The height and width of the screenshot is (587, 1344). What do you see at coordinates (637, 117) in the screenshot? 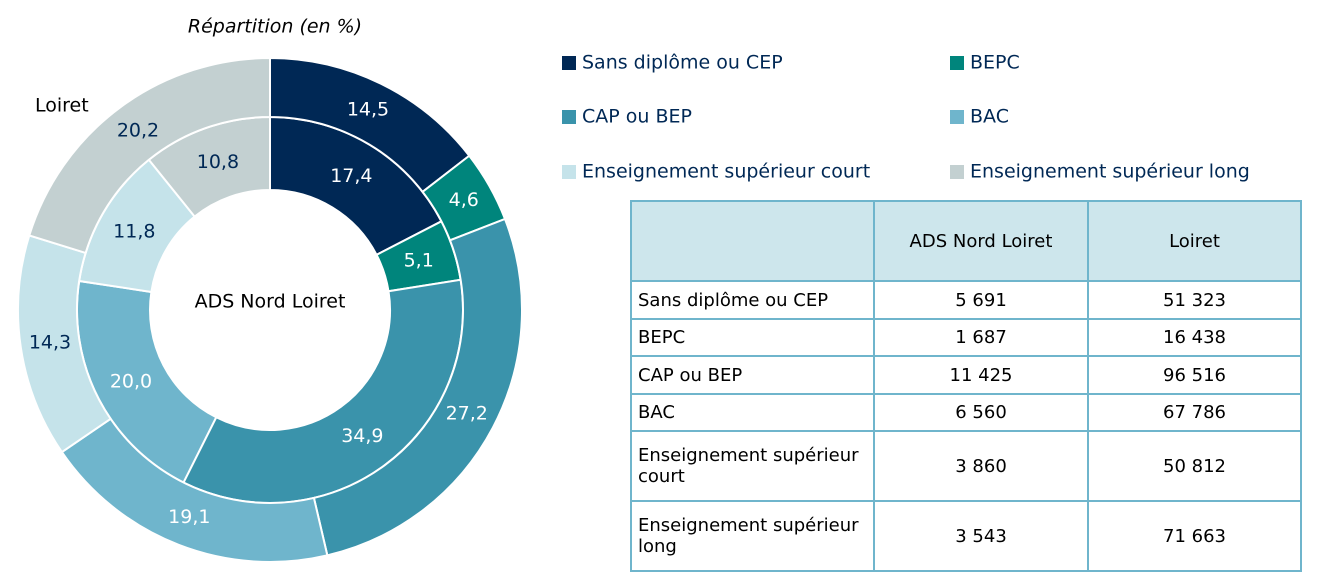
I see `legend-label: CAP ou BEP` at bounding box center [637, 117].